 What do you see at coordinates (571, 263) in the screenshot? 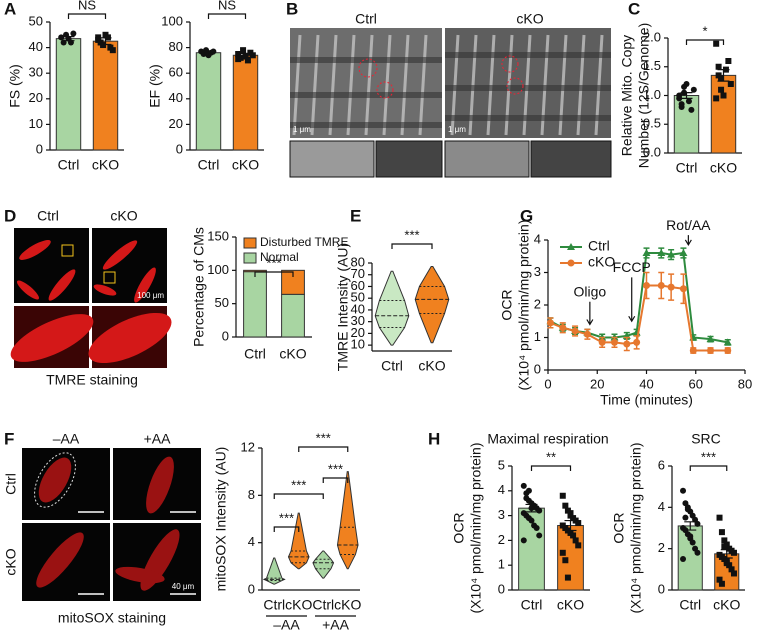
I see `legend-marker` at bounding box center [571, 263].